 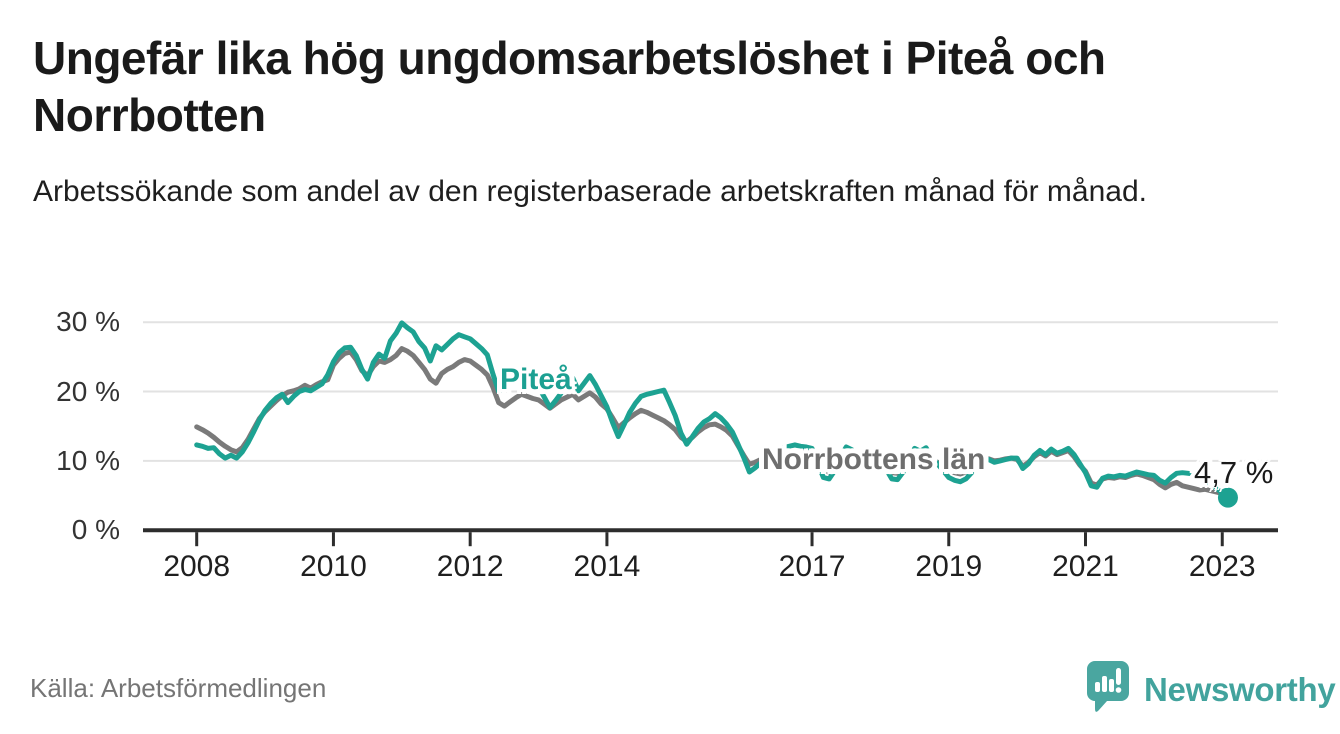 What do you see at coordinates (88, 322) in the screenshot?
I see `y-axis-tick-label: 30 %` at bounding box center [88, 322].